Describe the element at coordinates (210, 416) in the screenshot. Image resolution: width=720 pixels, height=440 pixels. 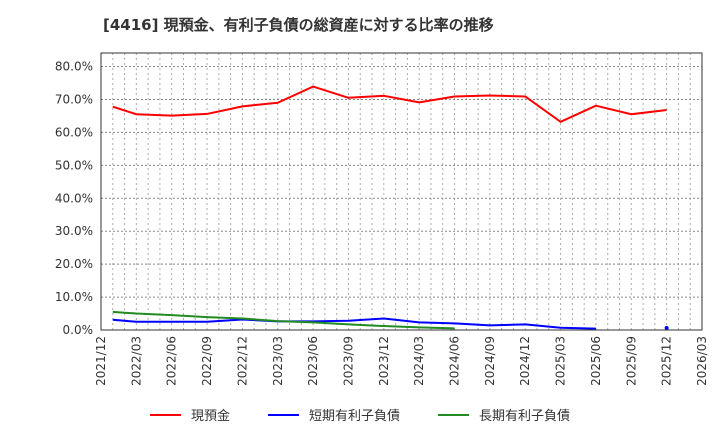
I see `legend-label-cash: 現預金` at that location.